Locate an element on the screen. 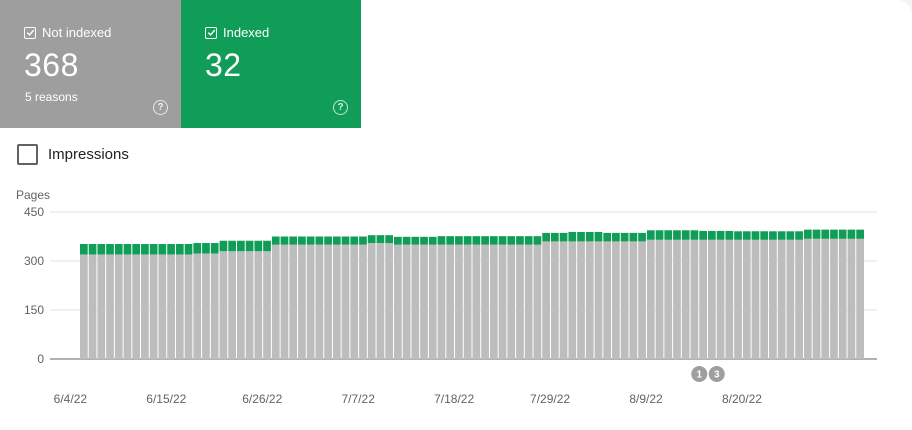 This screenshot has height=430, width=912. not-indexed-checkbox is located at coordinates (30, 32).